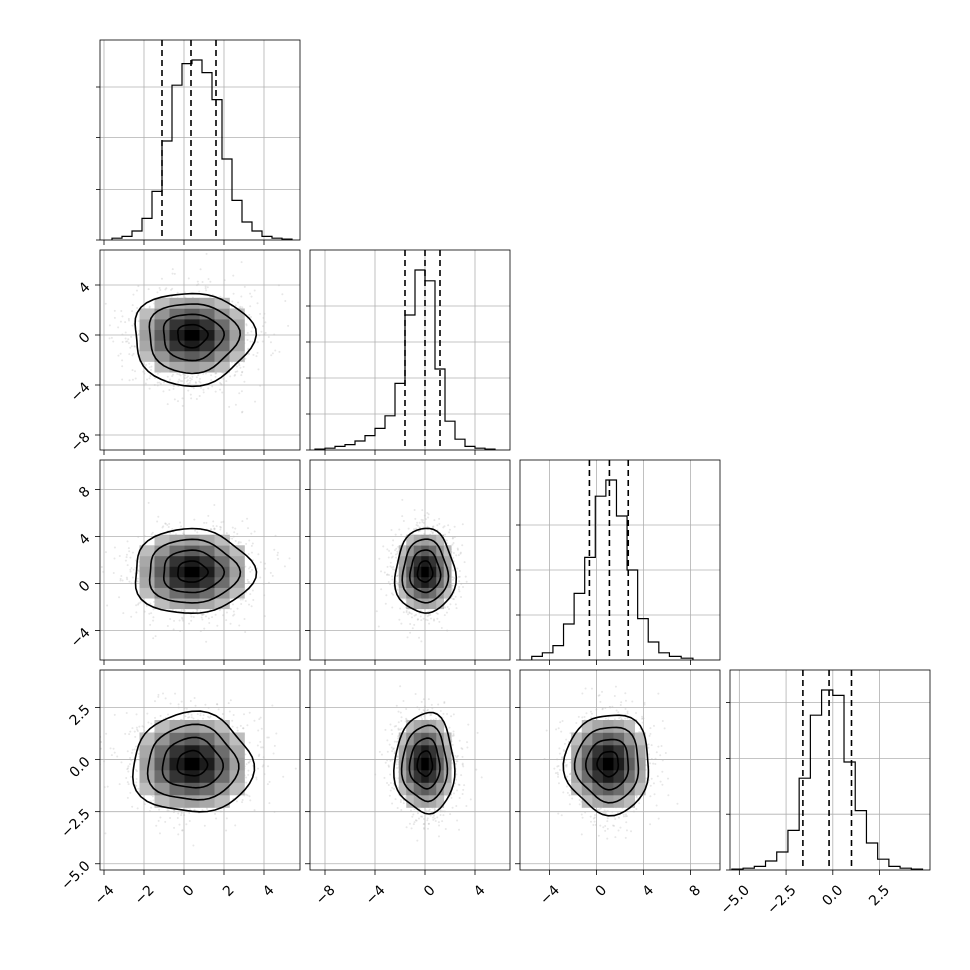 The height and width of the screenshot is (970, 970). What do you see at coordinates (85, 493) in the screenshot?
I see `y-tick-label: 8` at bounding box center [85, 493].